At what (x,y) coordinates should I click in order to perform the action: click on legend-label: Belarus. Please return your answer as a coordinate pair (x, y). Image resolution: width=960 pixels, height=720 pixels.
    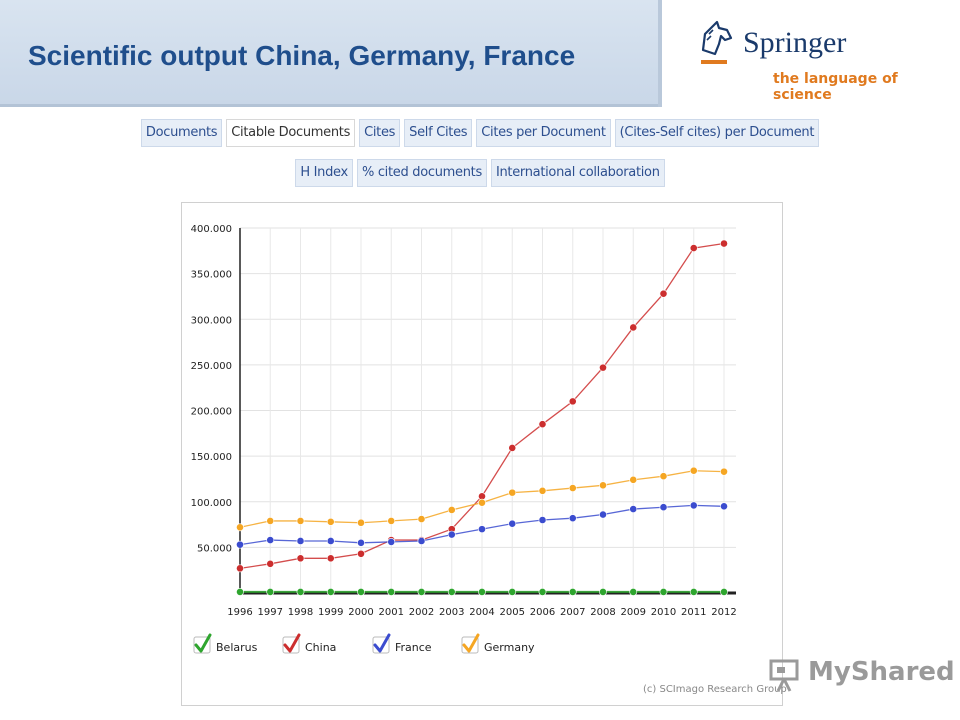
    Looking at the image, I should click on (237, 647).